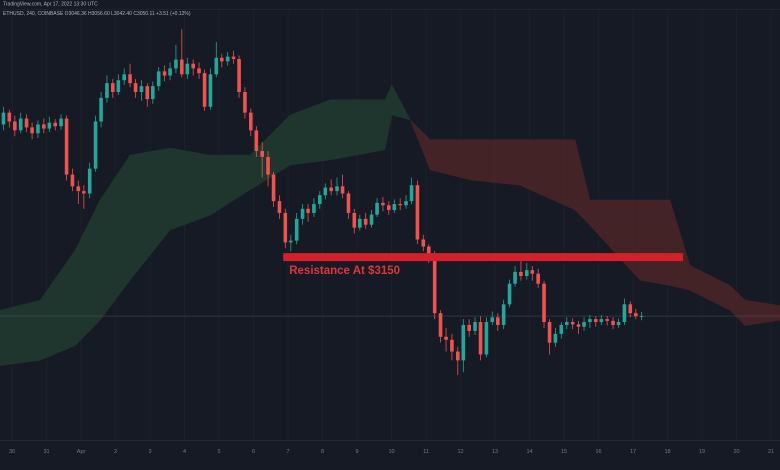 The image size is (780, 470). What do you see at coordinates (219, 452) in the screenshot?
I see `x-tick-label: 5` at bounding box center [219, 452].